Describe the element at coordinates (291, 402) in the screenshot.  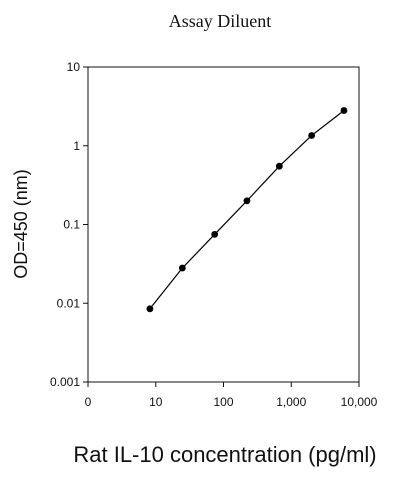
I see `x-tick-label: 1,000` at that location.